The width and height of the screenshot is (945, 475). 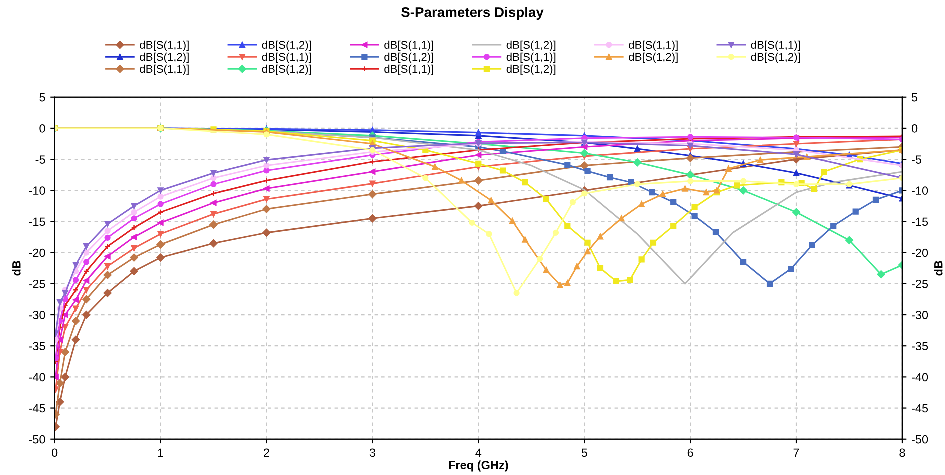 What do you see at coordinates (37, 439) in the screenshot?
I see `y-tick-label: -50` at bounding box center [37, 439].